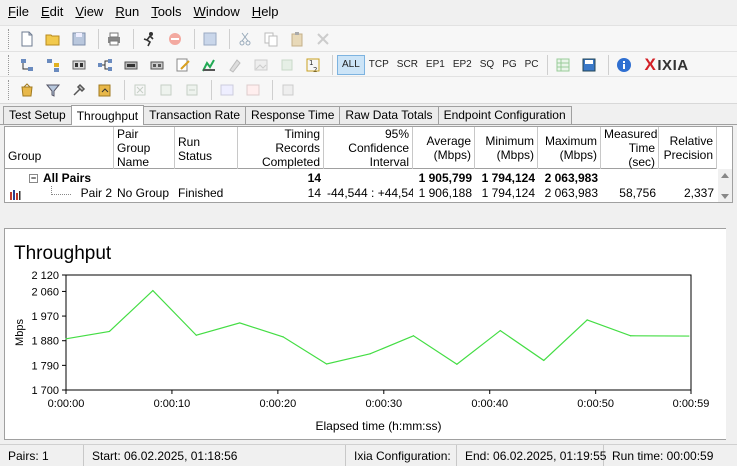  I want to click on save-results-icon, so click(589, 65).